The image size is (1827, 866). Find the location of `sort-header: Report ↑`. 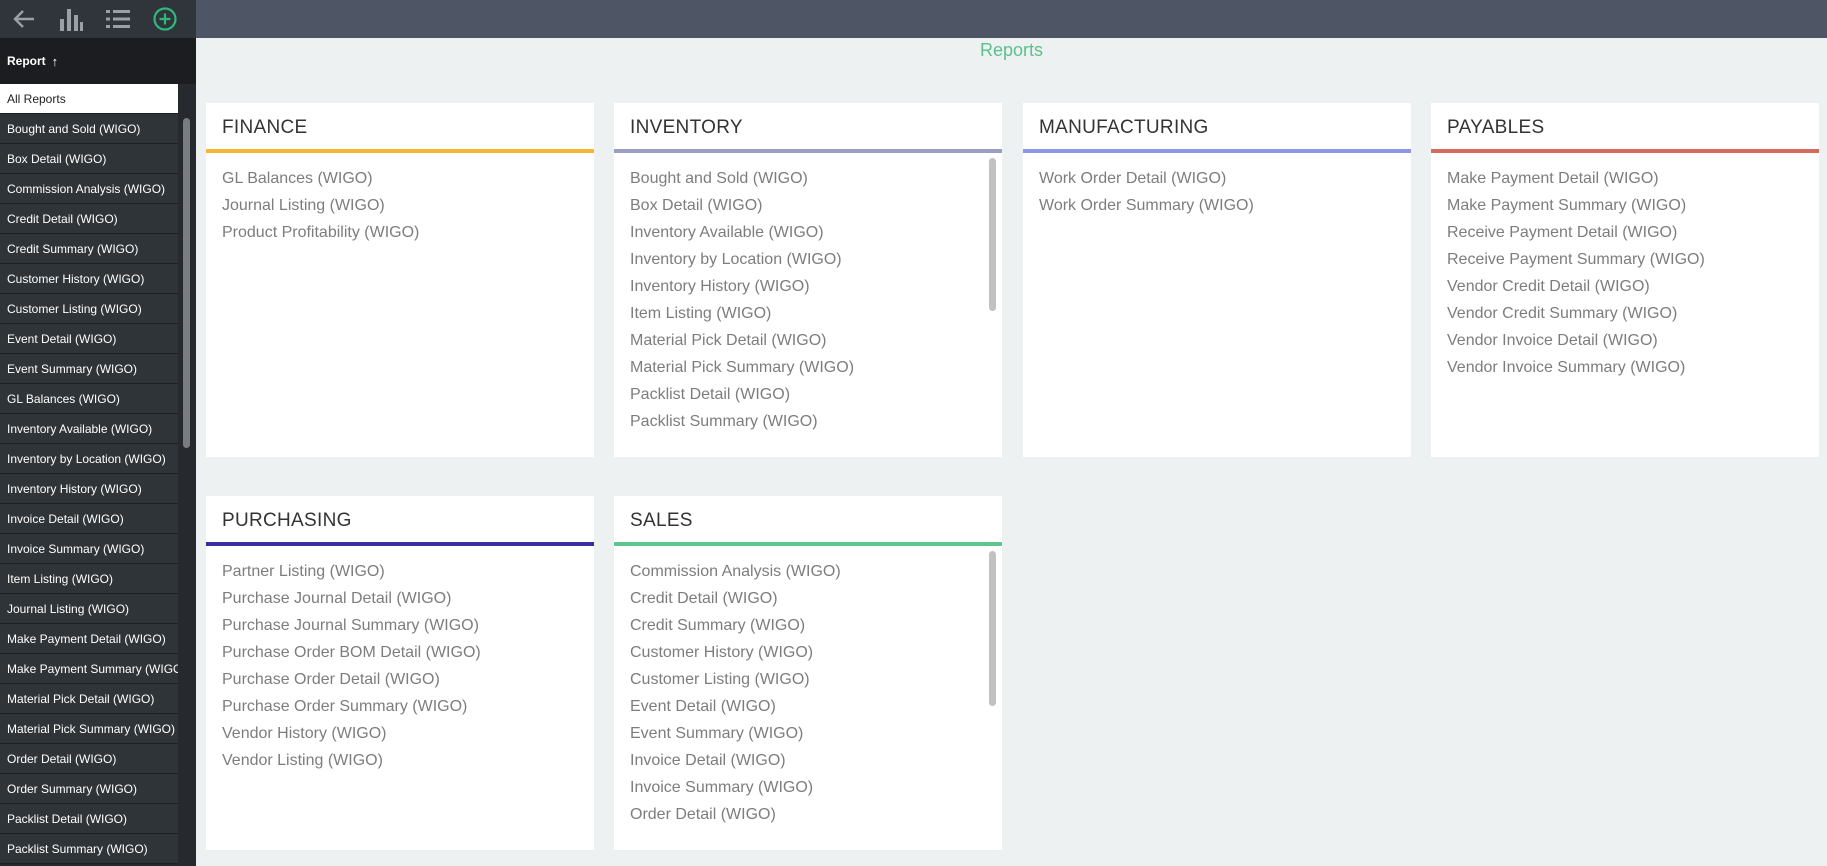

sort-header: Report ↑ is located at coordinates (98, 61).